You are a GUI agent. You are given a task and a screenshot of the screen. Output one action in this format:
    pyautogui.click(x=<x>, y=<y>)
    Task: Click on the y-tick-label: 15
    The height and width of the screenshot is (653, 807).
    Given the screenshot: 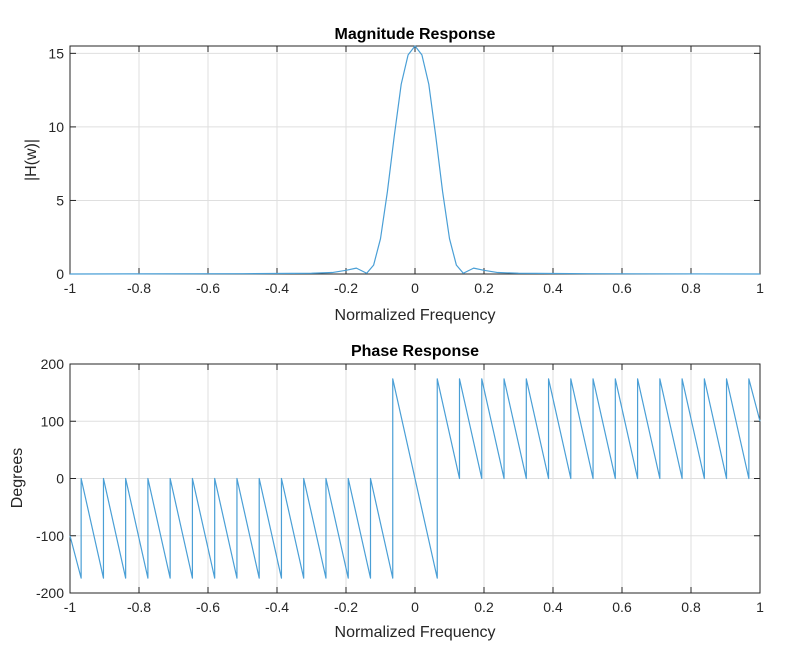 What is the action you would take?
    pyautogui.click(x=56, y=53)
    